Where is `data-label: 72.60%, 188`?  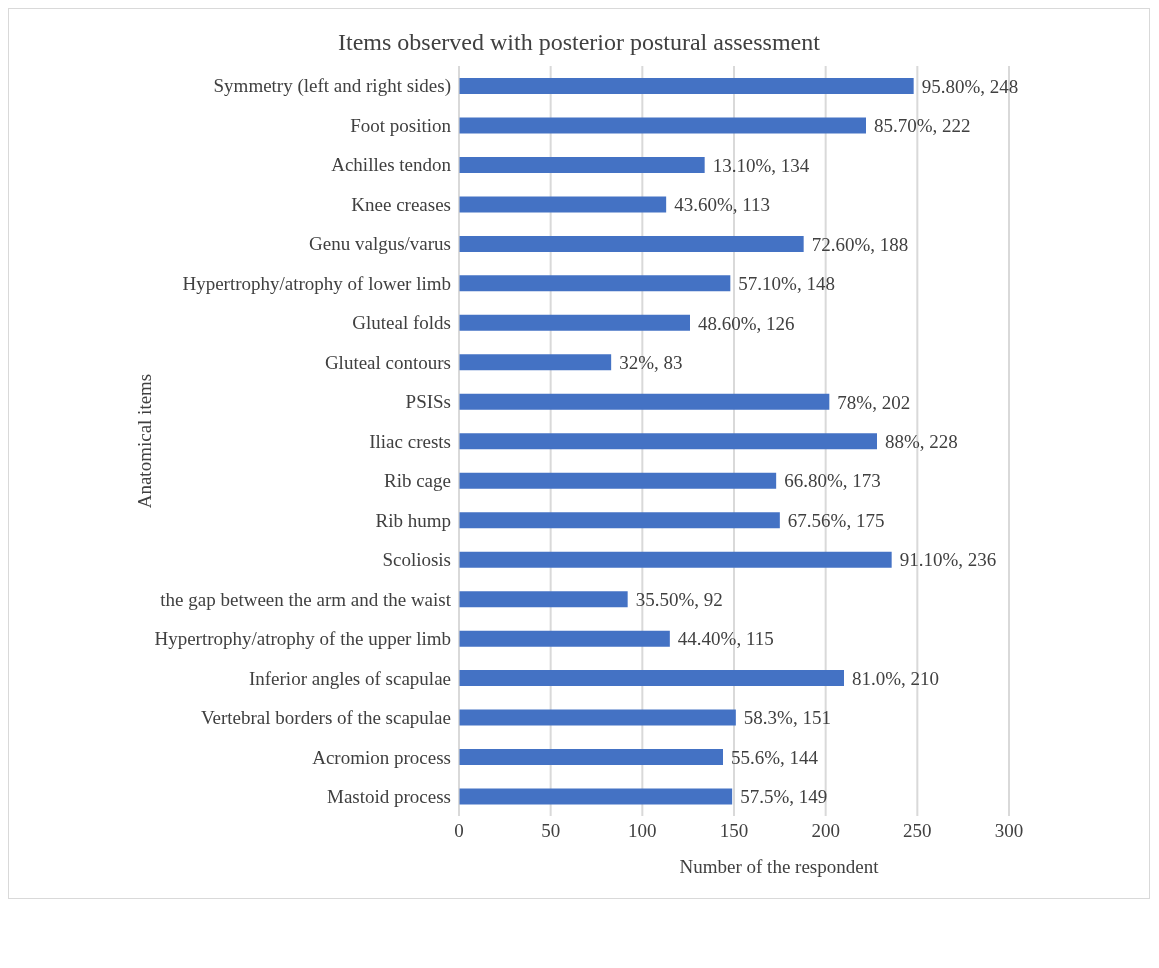 data-label: 72.60%, 188 is located at coordinates (860, 244).